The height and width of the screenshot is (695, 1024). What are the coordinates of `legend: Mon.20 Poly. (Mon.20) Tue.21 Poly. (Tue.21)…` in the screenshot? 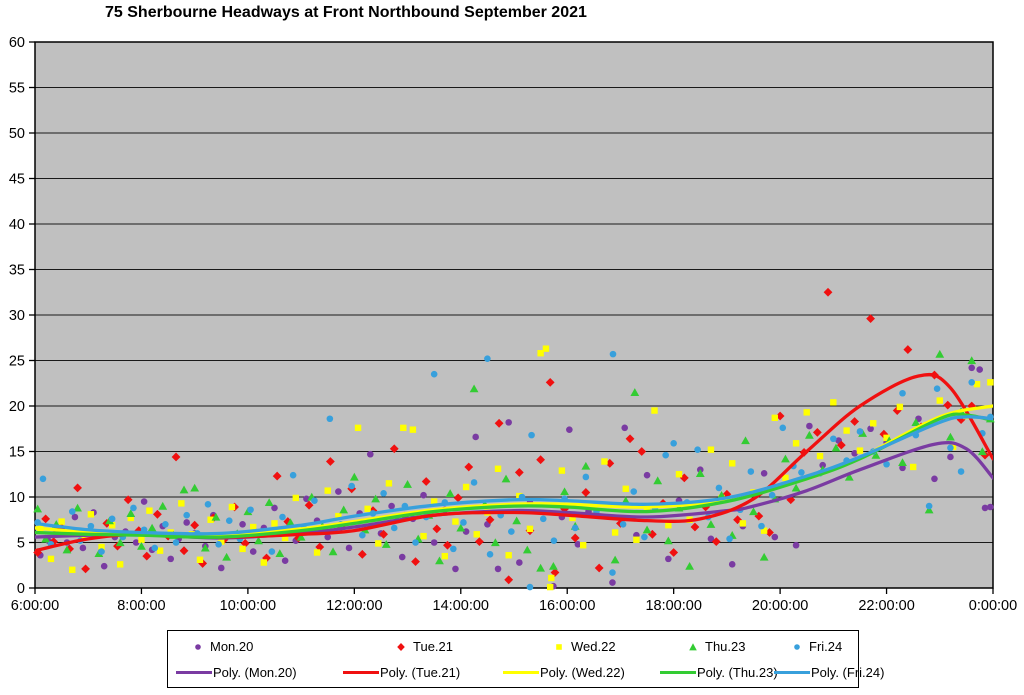 It's located at (525, 659).